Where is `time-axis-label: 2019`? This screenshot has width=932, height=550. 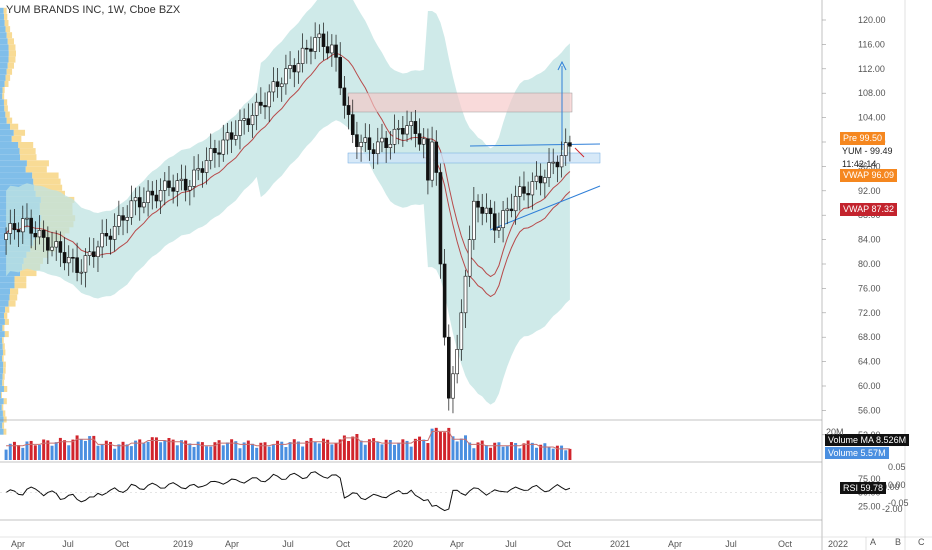
time-axis-label: 2019 is located at coordinates (183, 544).